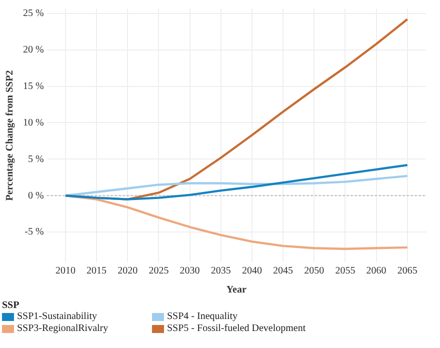 Image resolution: width=440 pixels, height=348 pixels. Describe the element at coordinates (376, 271) in the screenshot. I see `x-tick-label: 2060` at that location.